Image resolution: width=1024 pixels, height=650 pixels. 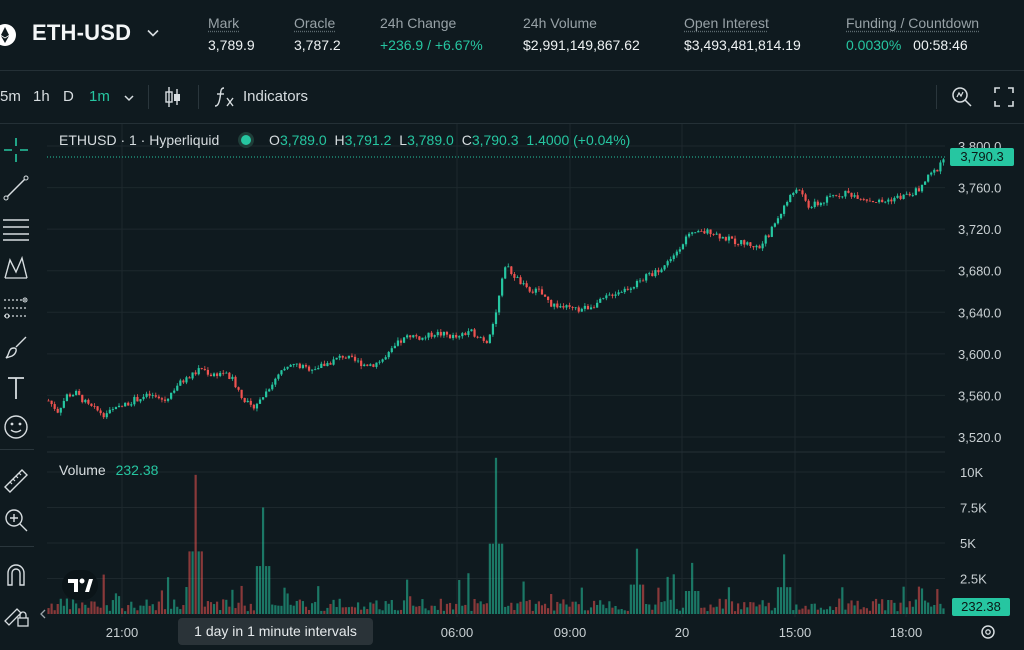 What do you see at coordinates (80, 585) in the screenshot?
I see `tradingview-logo` at bounding box center [80, 585].